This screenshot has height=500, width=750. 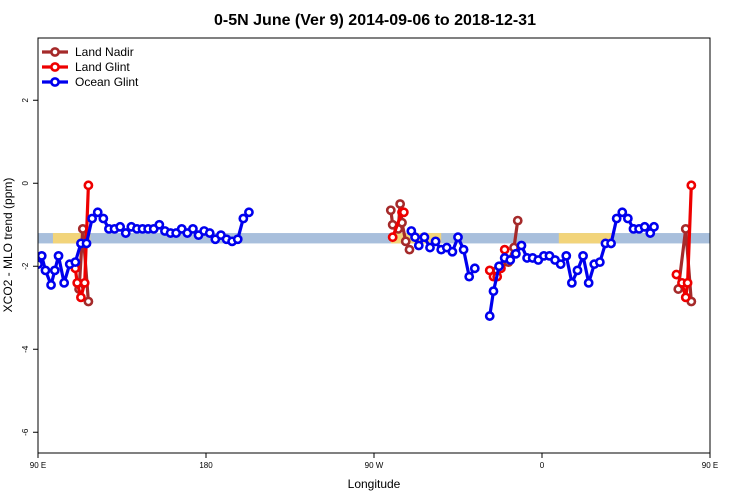 I want to click on legend-label: Land Nadir, so click(x=104, y=52).